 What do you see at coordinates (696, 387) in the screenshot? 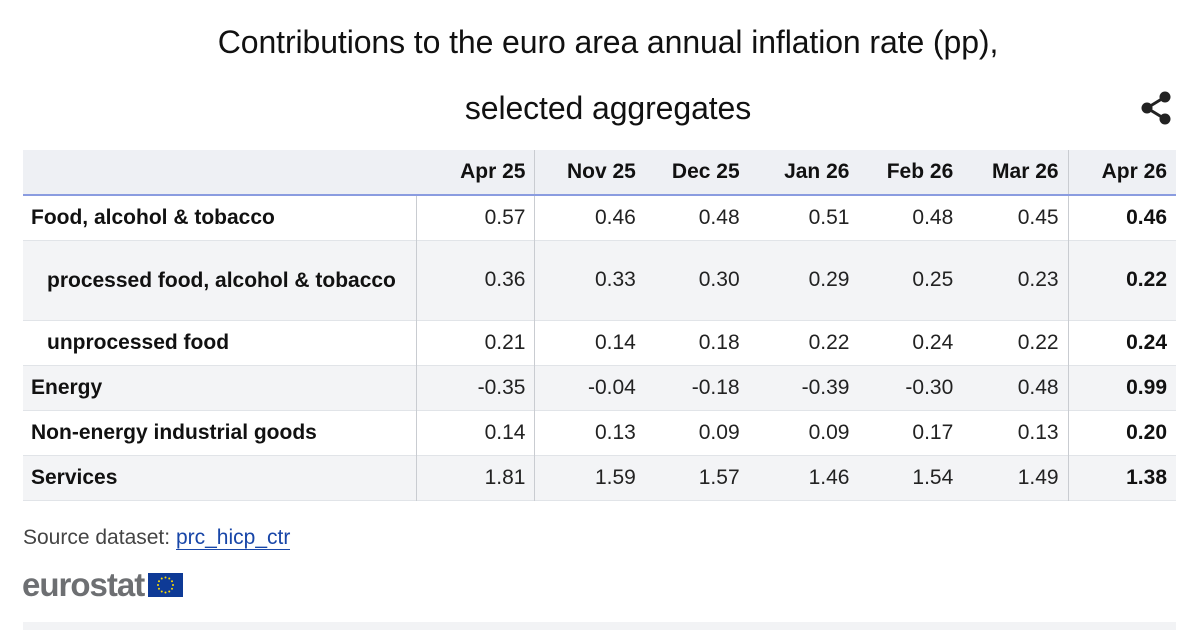
I see `table-cell: -0.18` at bounding box center [696, 387].